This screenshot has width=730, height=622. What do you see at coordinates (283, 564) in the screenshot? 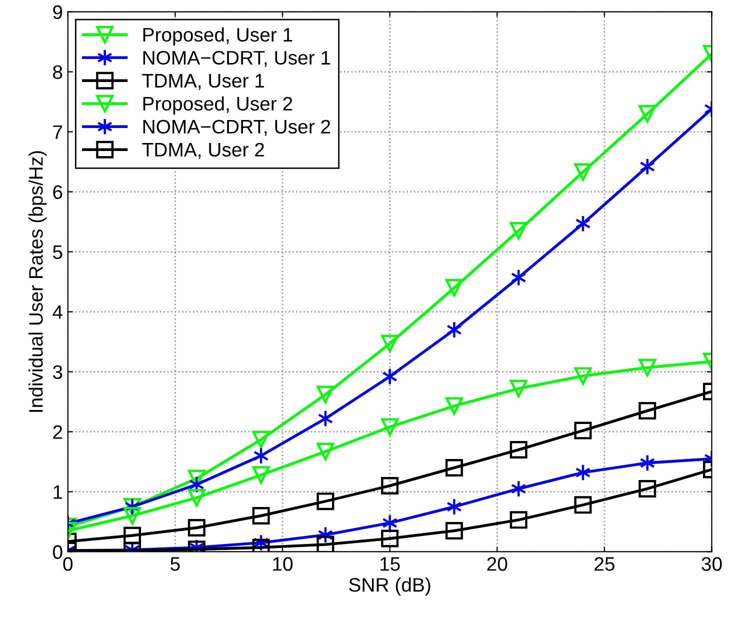
I see `x-tick-label: 10` at bounding box center [283, 564].